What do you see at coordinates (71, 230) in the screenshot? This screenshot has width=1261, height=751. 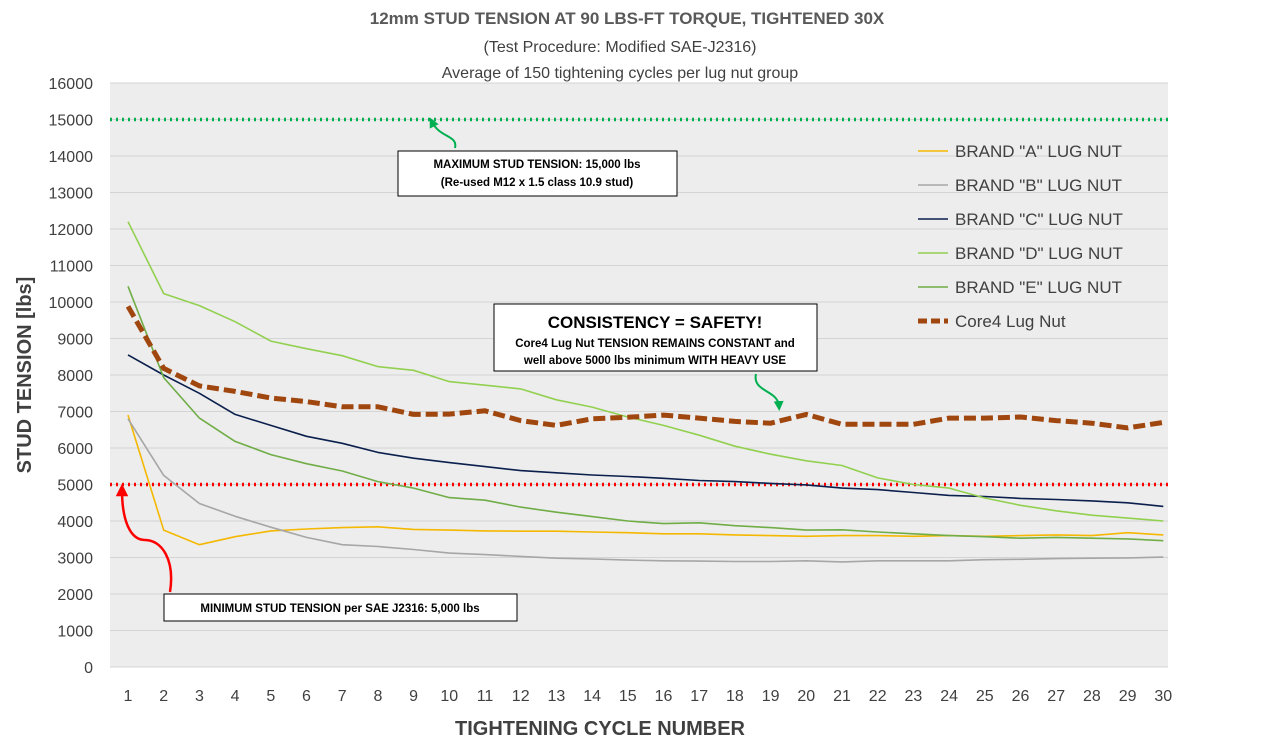 I see `y-tick-label: 12000` at bounding box center [71, 230].